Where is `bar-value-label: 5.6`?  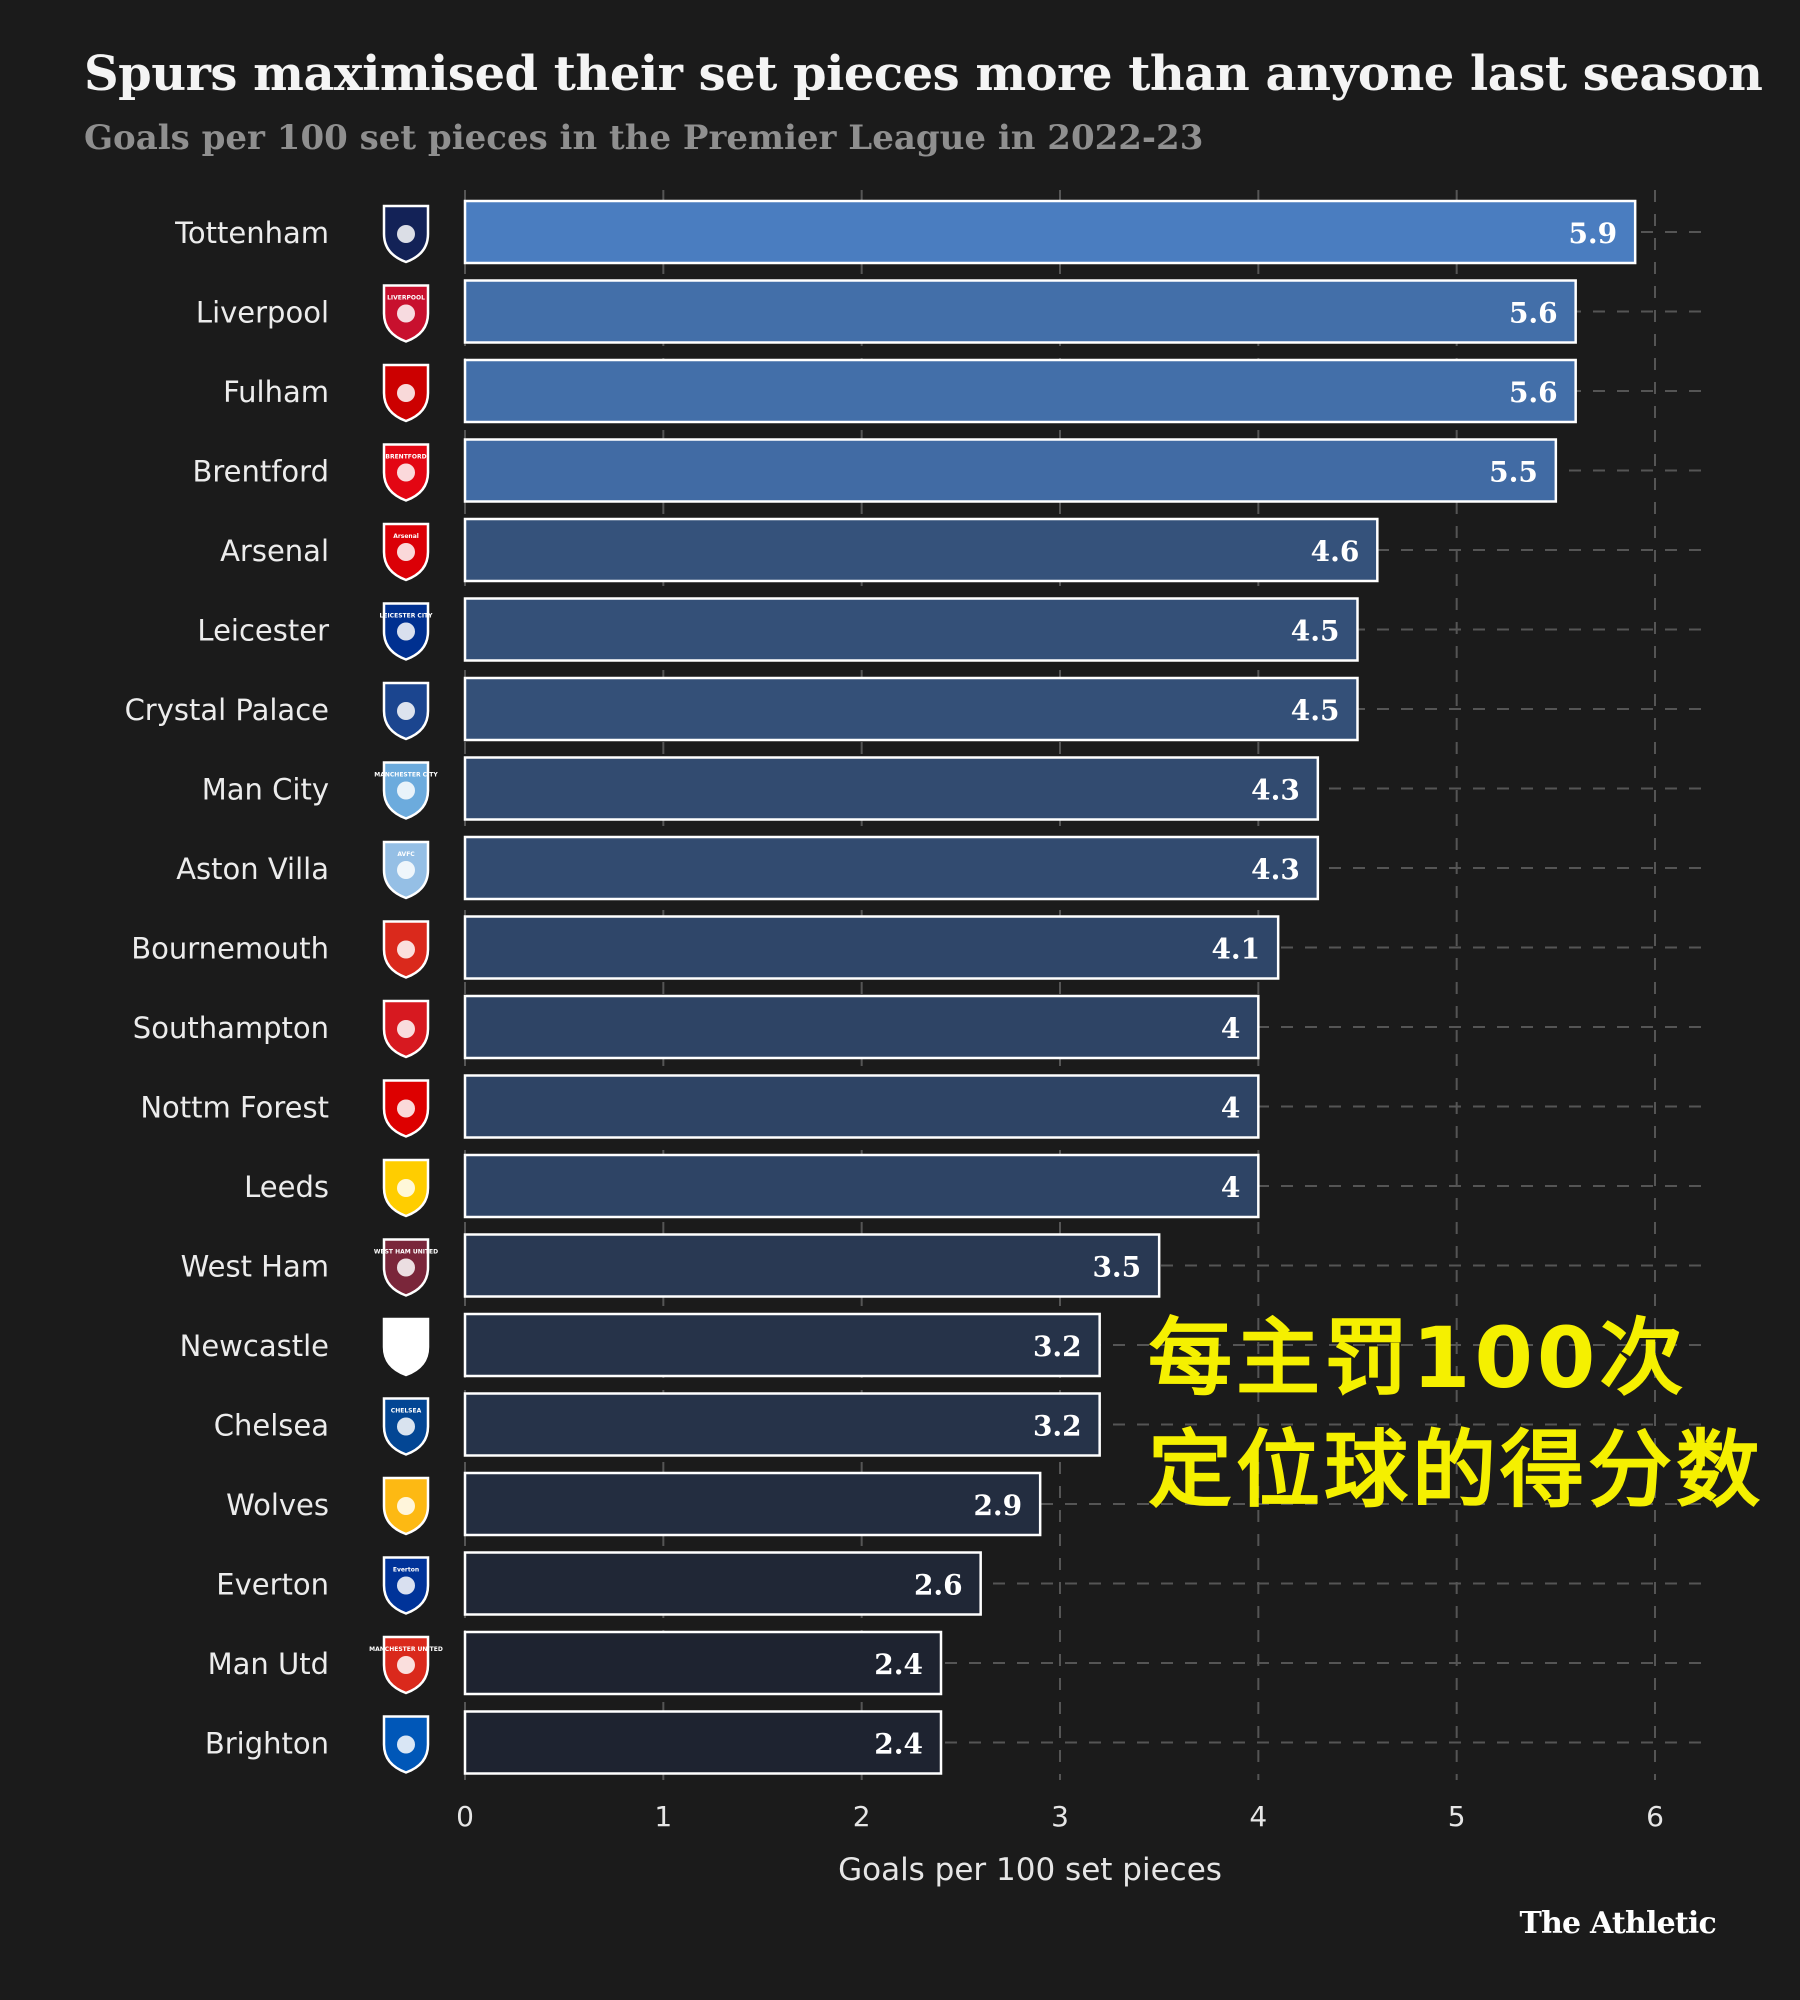
bar-value-label: 5.6 is located at coordinates (1533, 392).